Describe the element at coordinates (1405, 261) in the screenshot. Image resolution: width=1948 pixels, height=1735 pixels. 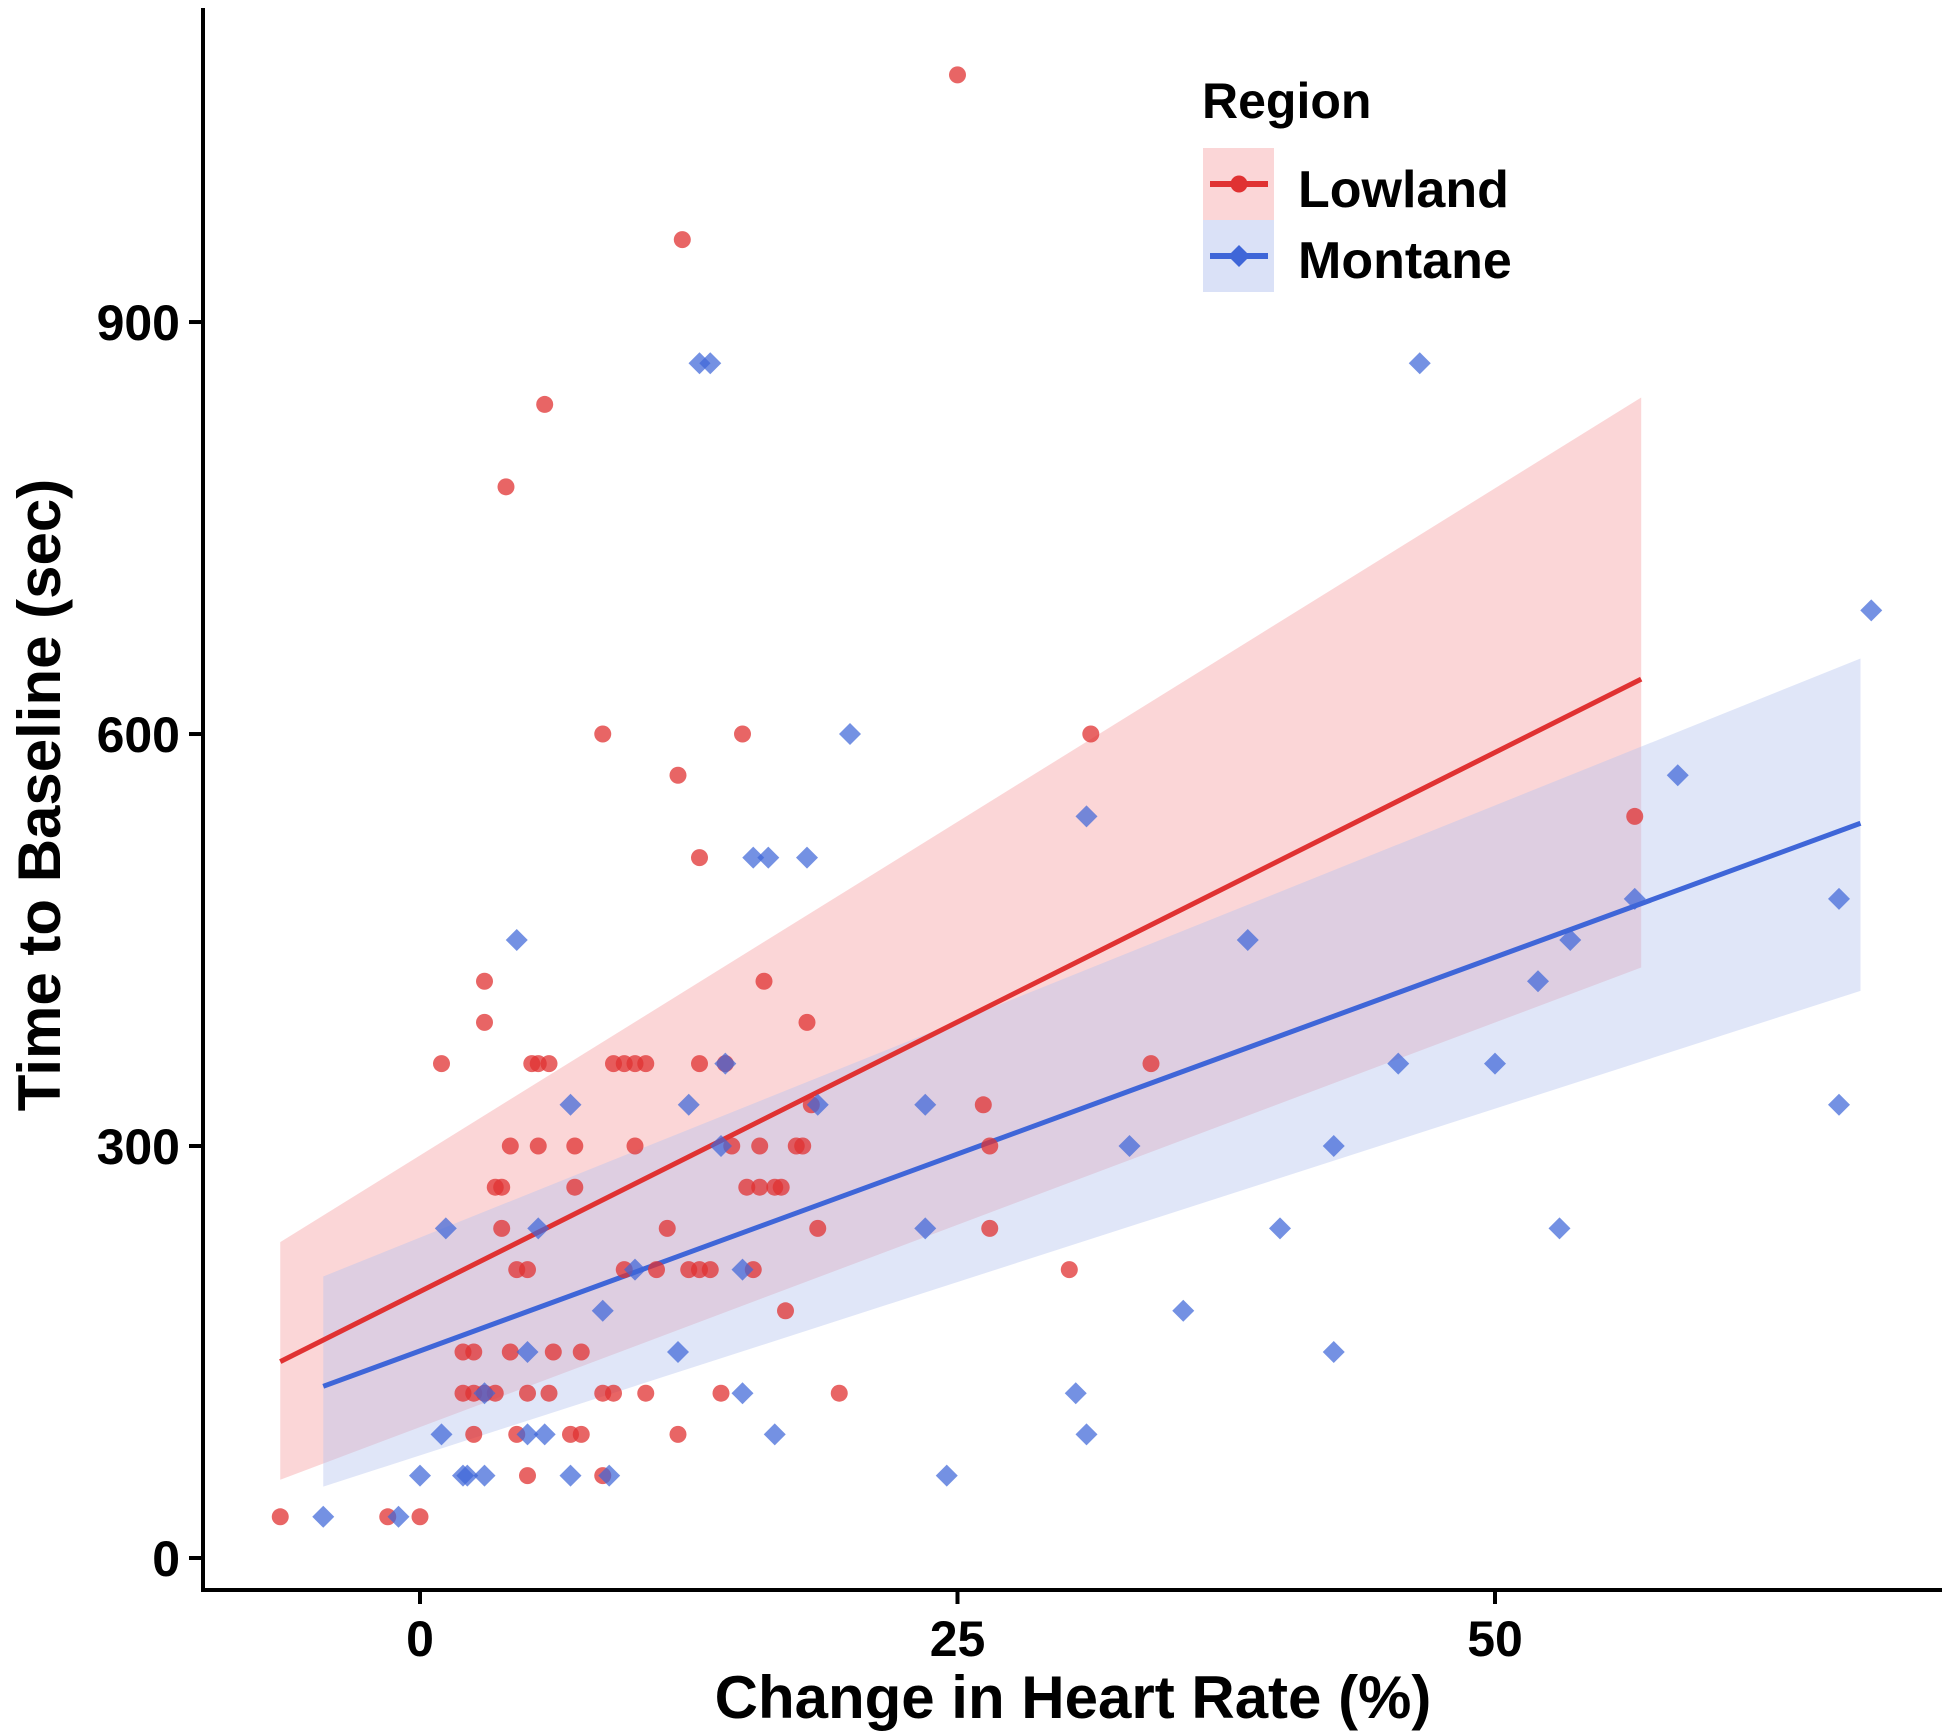
I see `legend-label-montane: Montane` at that location.